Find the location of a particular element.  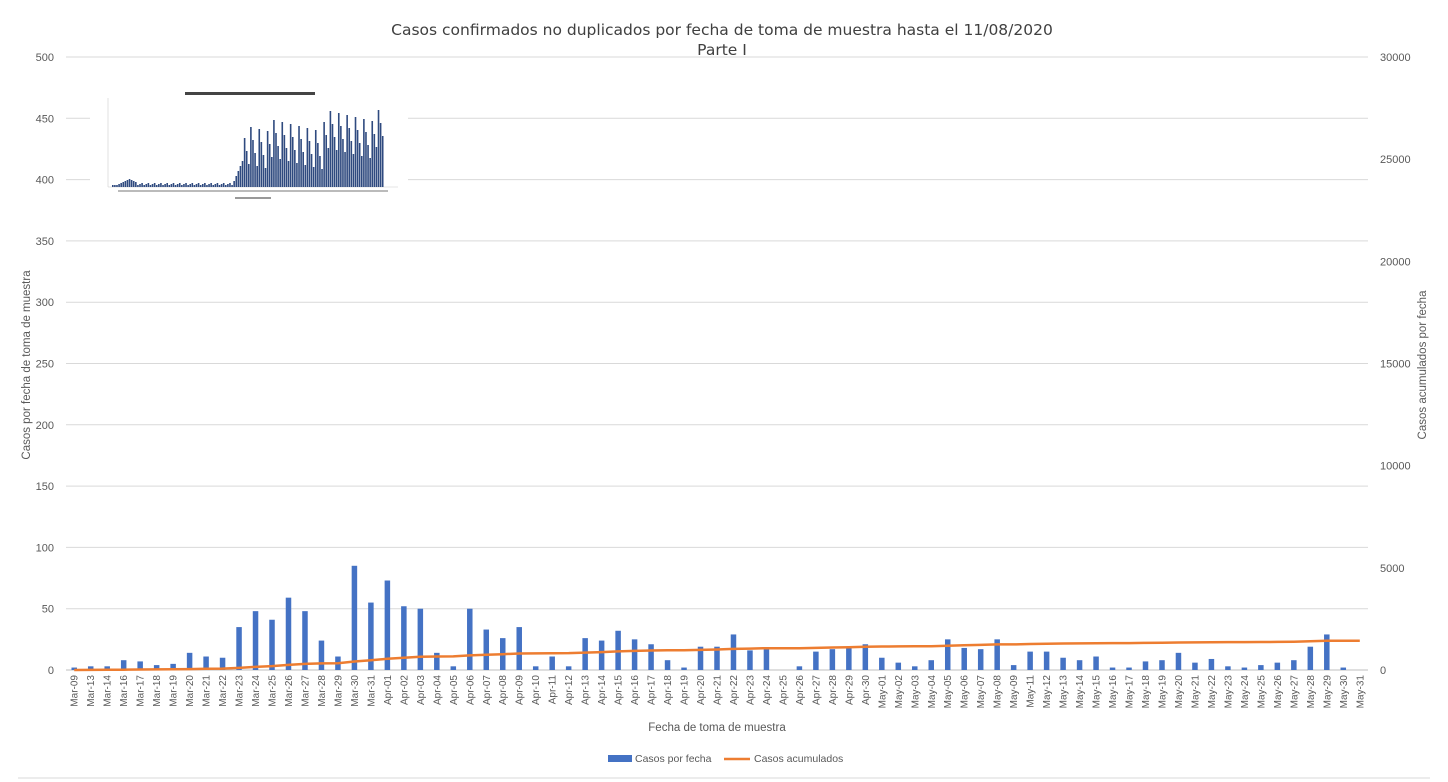

x-tick-label: Apr-26 is located at coordinates (800, 690).